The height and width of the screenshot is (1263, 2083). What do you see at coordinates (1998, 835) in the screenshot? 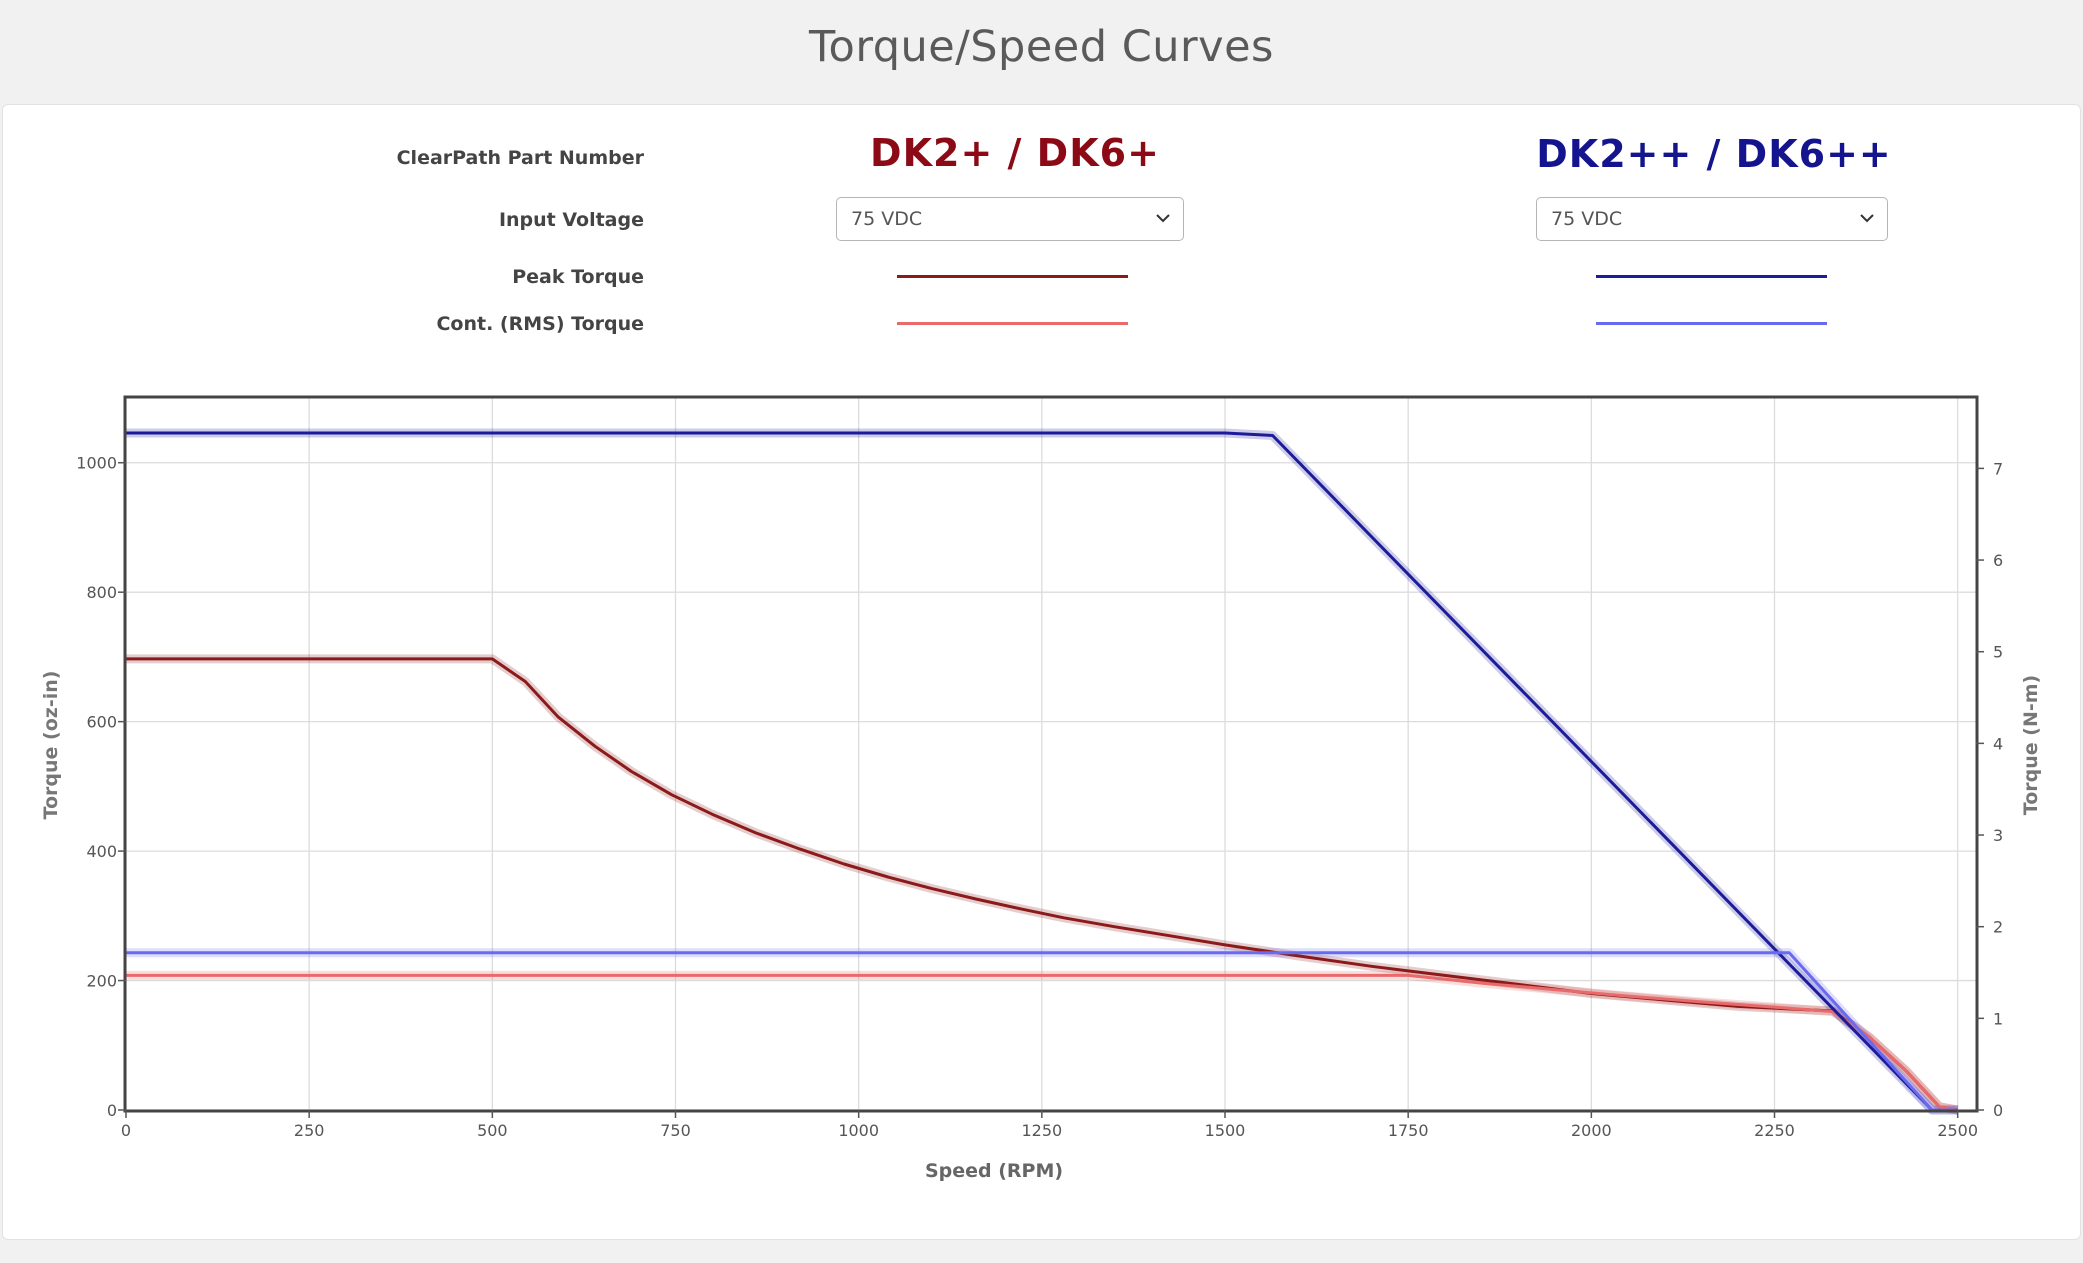
I see `y2-tick-label: 3` at bounding box center [1998, 835].